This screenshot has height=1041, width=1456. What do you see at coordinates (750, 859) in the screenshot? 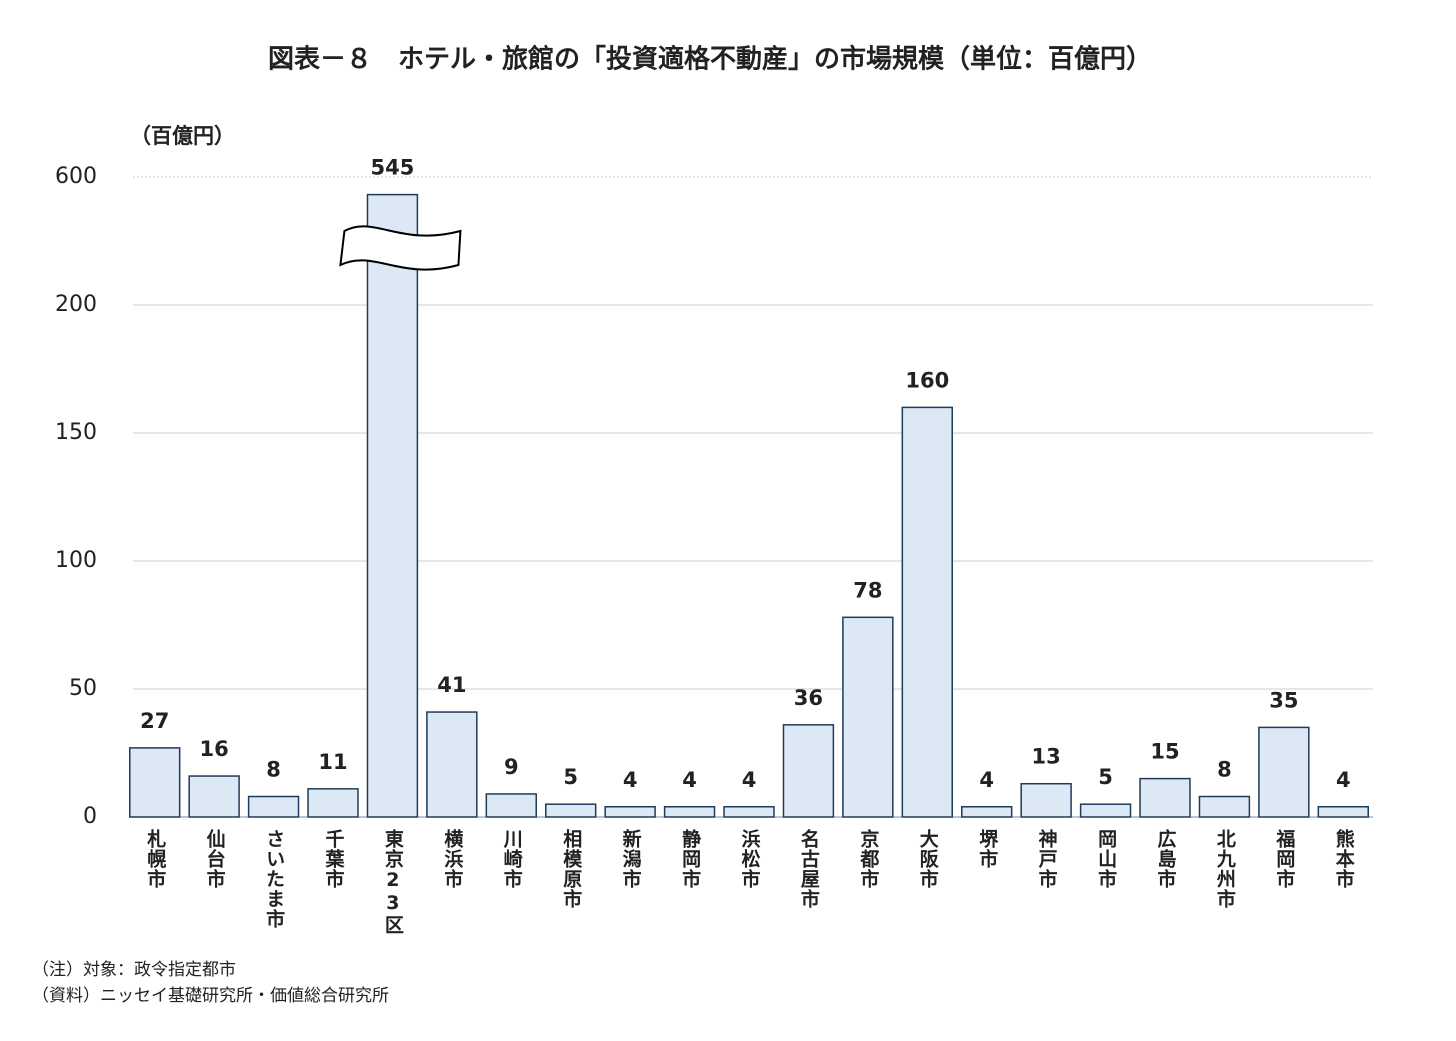
I see `x-tick-label: 浜松市` at bounding box center [750, 859].